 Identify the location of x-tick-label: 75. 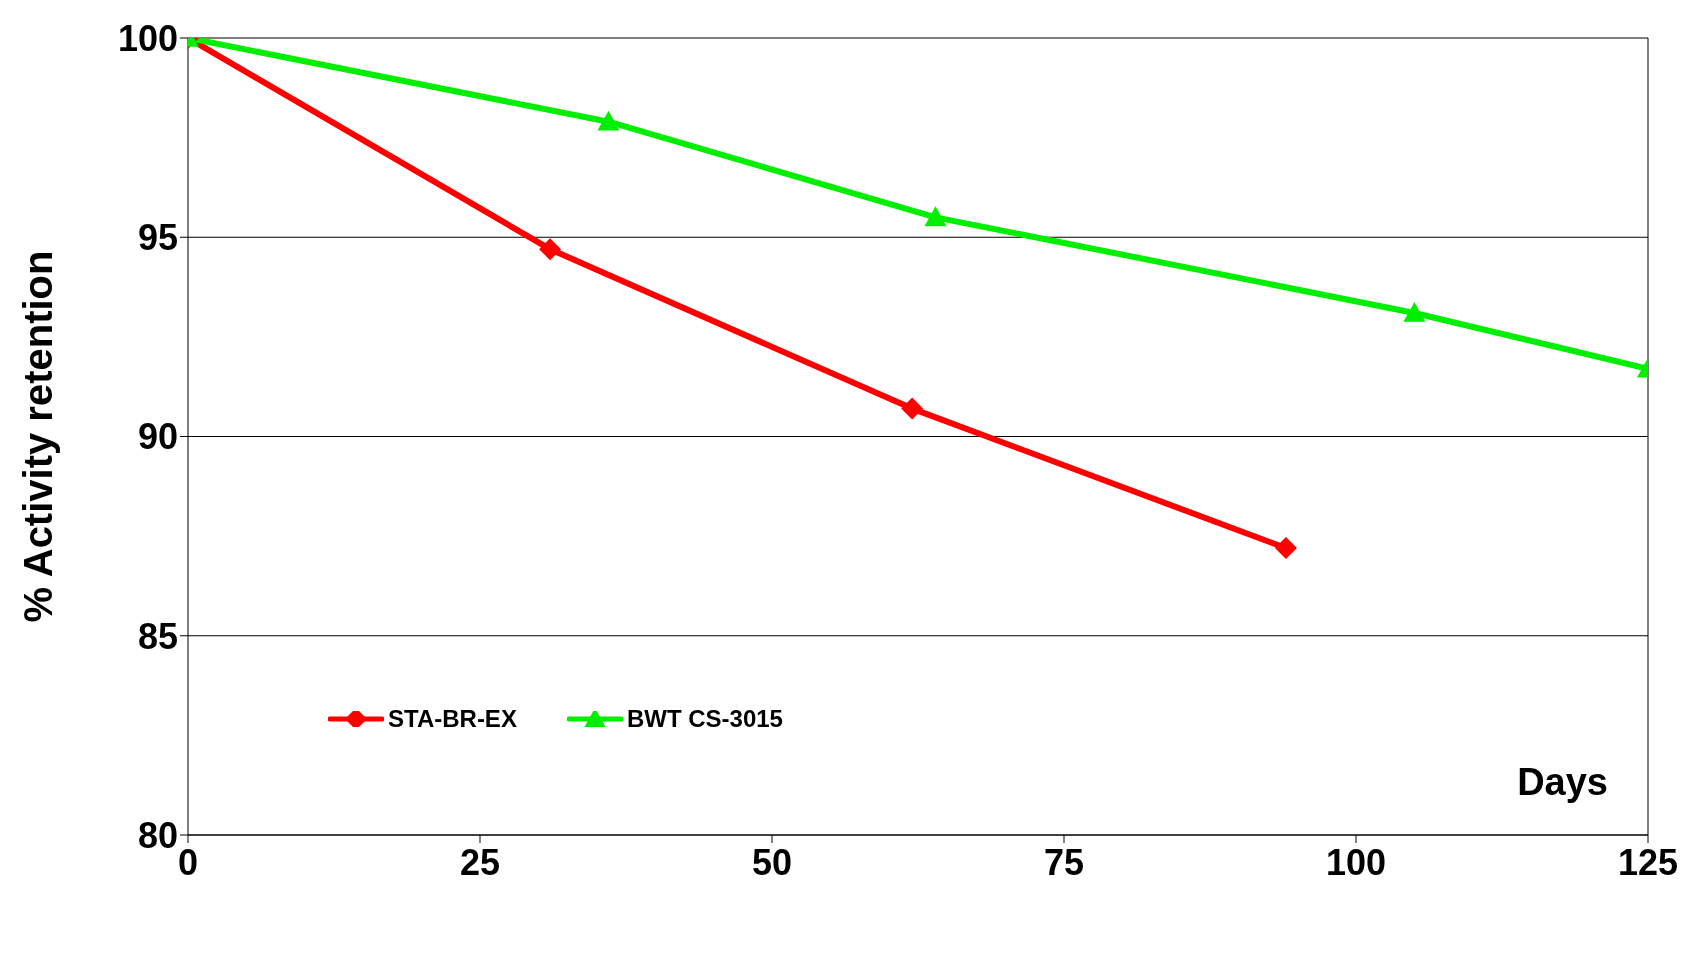
(1064, 862).